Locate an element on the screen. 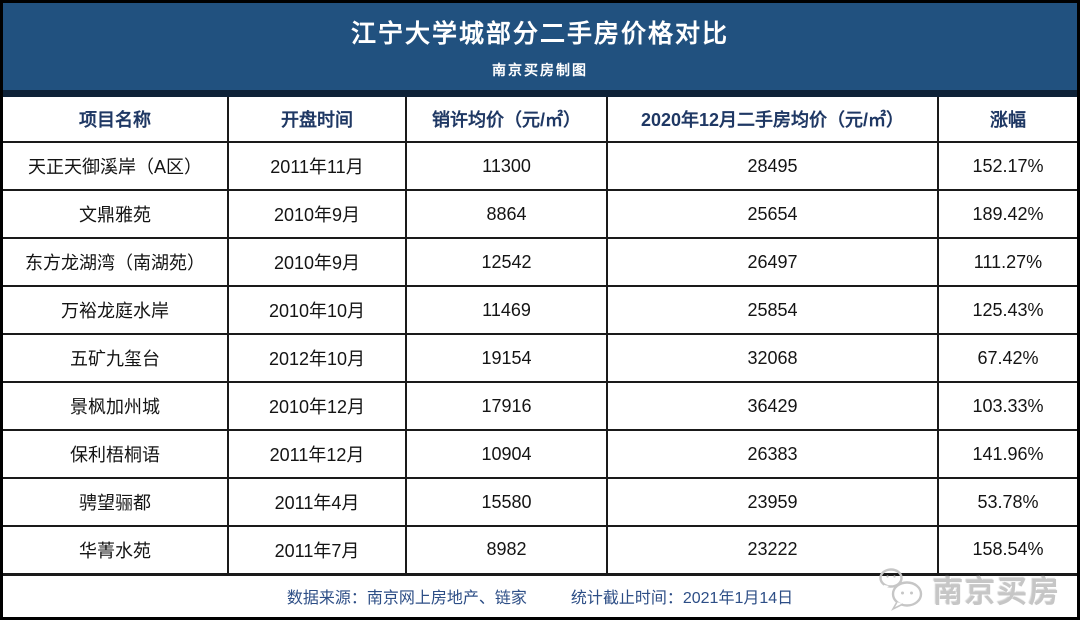 The height and width of the screenshot is (620, 1080). table-row: 保利梧桐语 2011年12月 10904 26383 141.96% is located at coordinates (540, 454).